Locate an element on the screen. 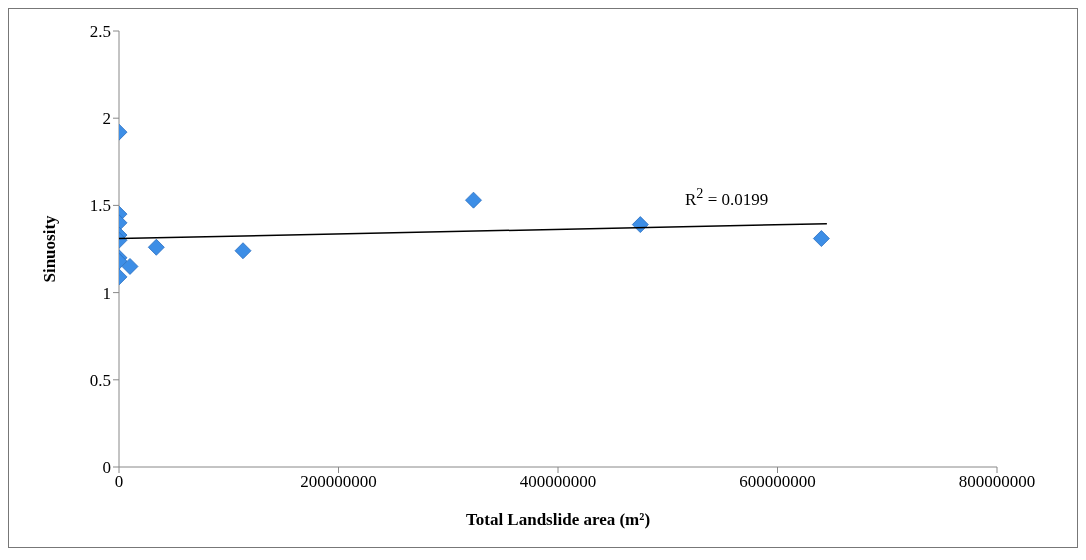 The width and height of the screenshot is (1086, 560). y-axis-title: Sinuosity is located at coordinates (50, 248).